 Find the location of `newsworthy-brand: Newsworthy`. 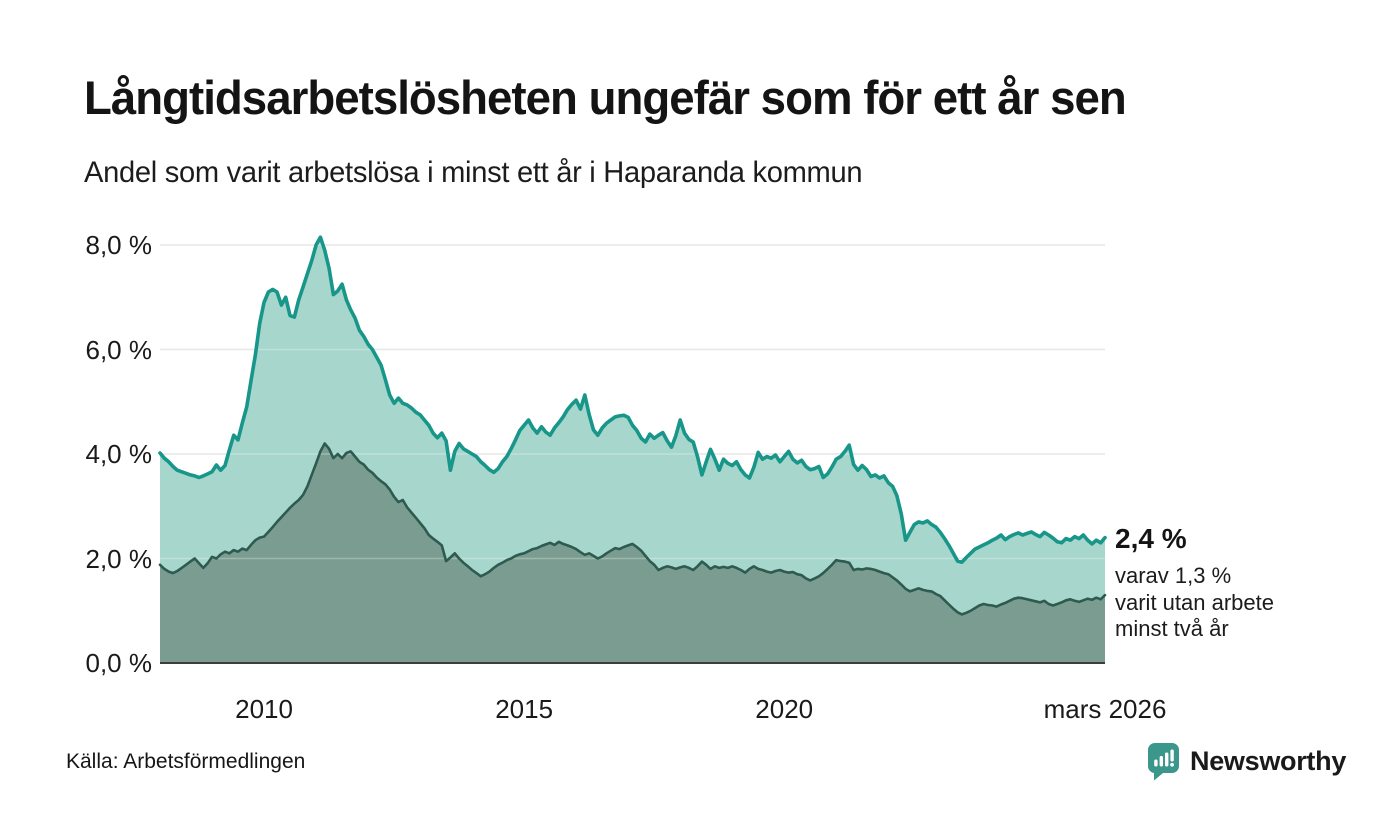

newsworthy-brand: Newsworthy is located at coordinates (1246, 761).